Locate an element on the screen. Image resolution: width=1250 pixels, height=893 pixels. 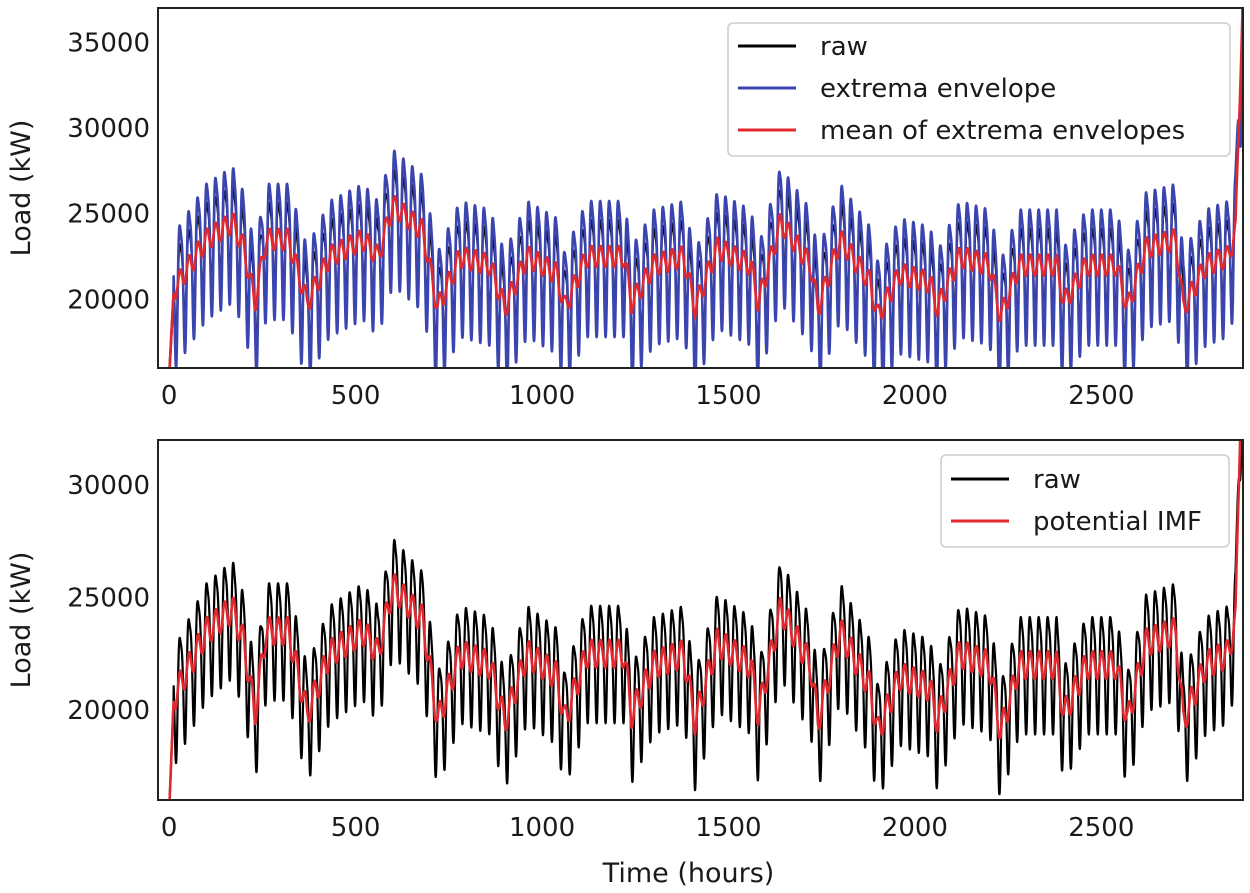
x-axis-label: Time (hours) is located at coordinates (688, 873).